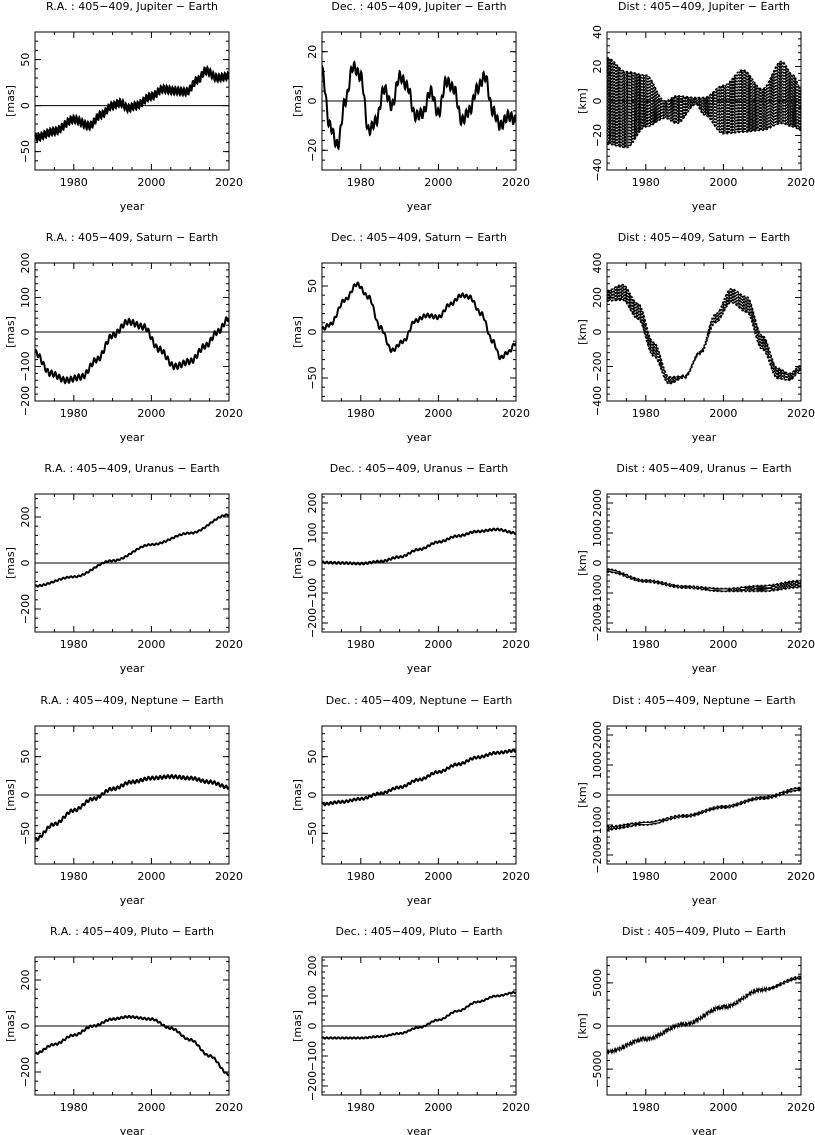 This screenshot has width=815, height=1135. I want to click on chart-2-ytick-label: −40, so click(597, 169).